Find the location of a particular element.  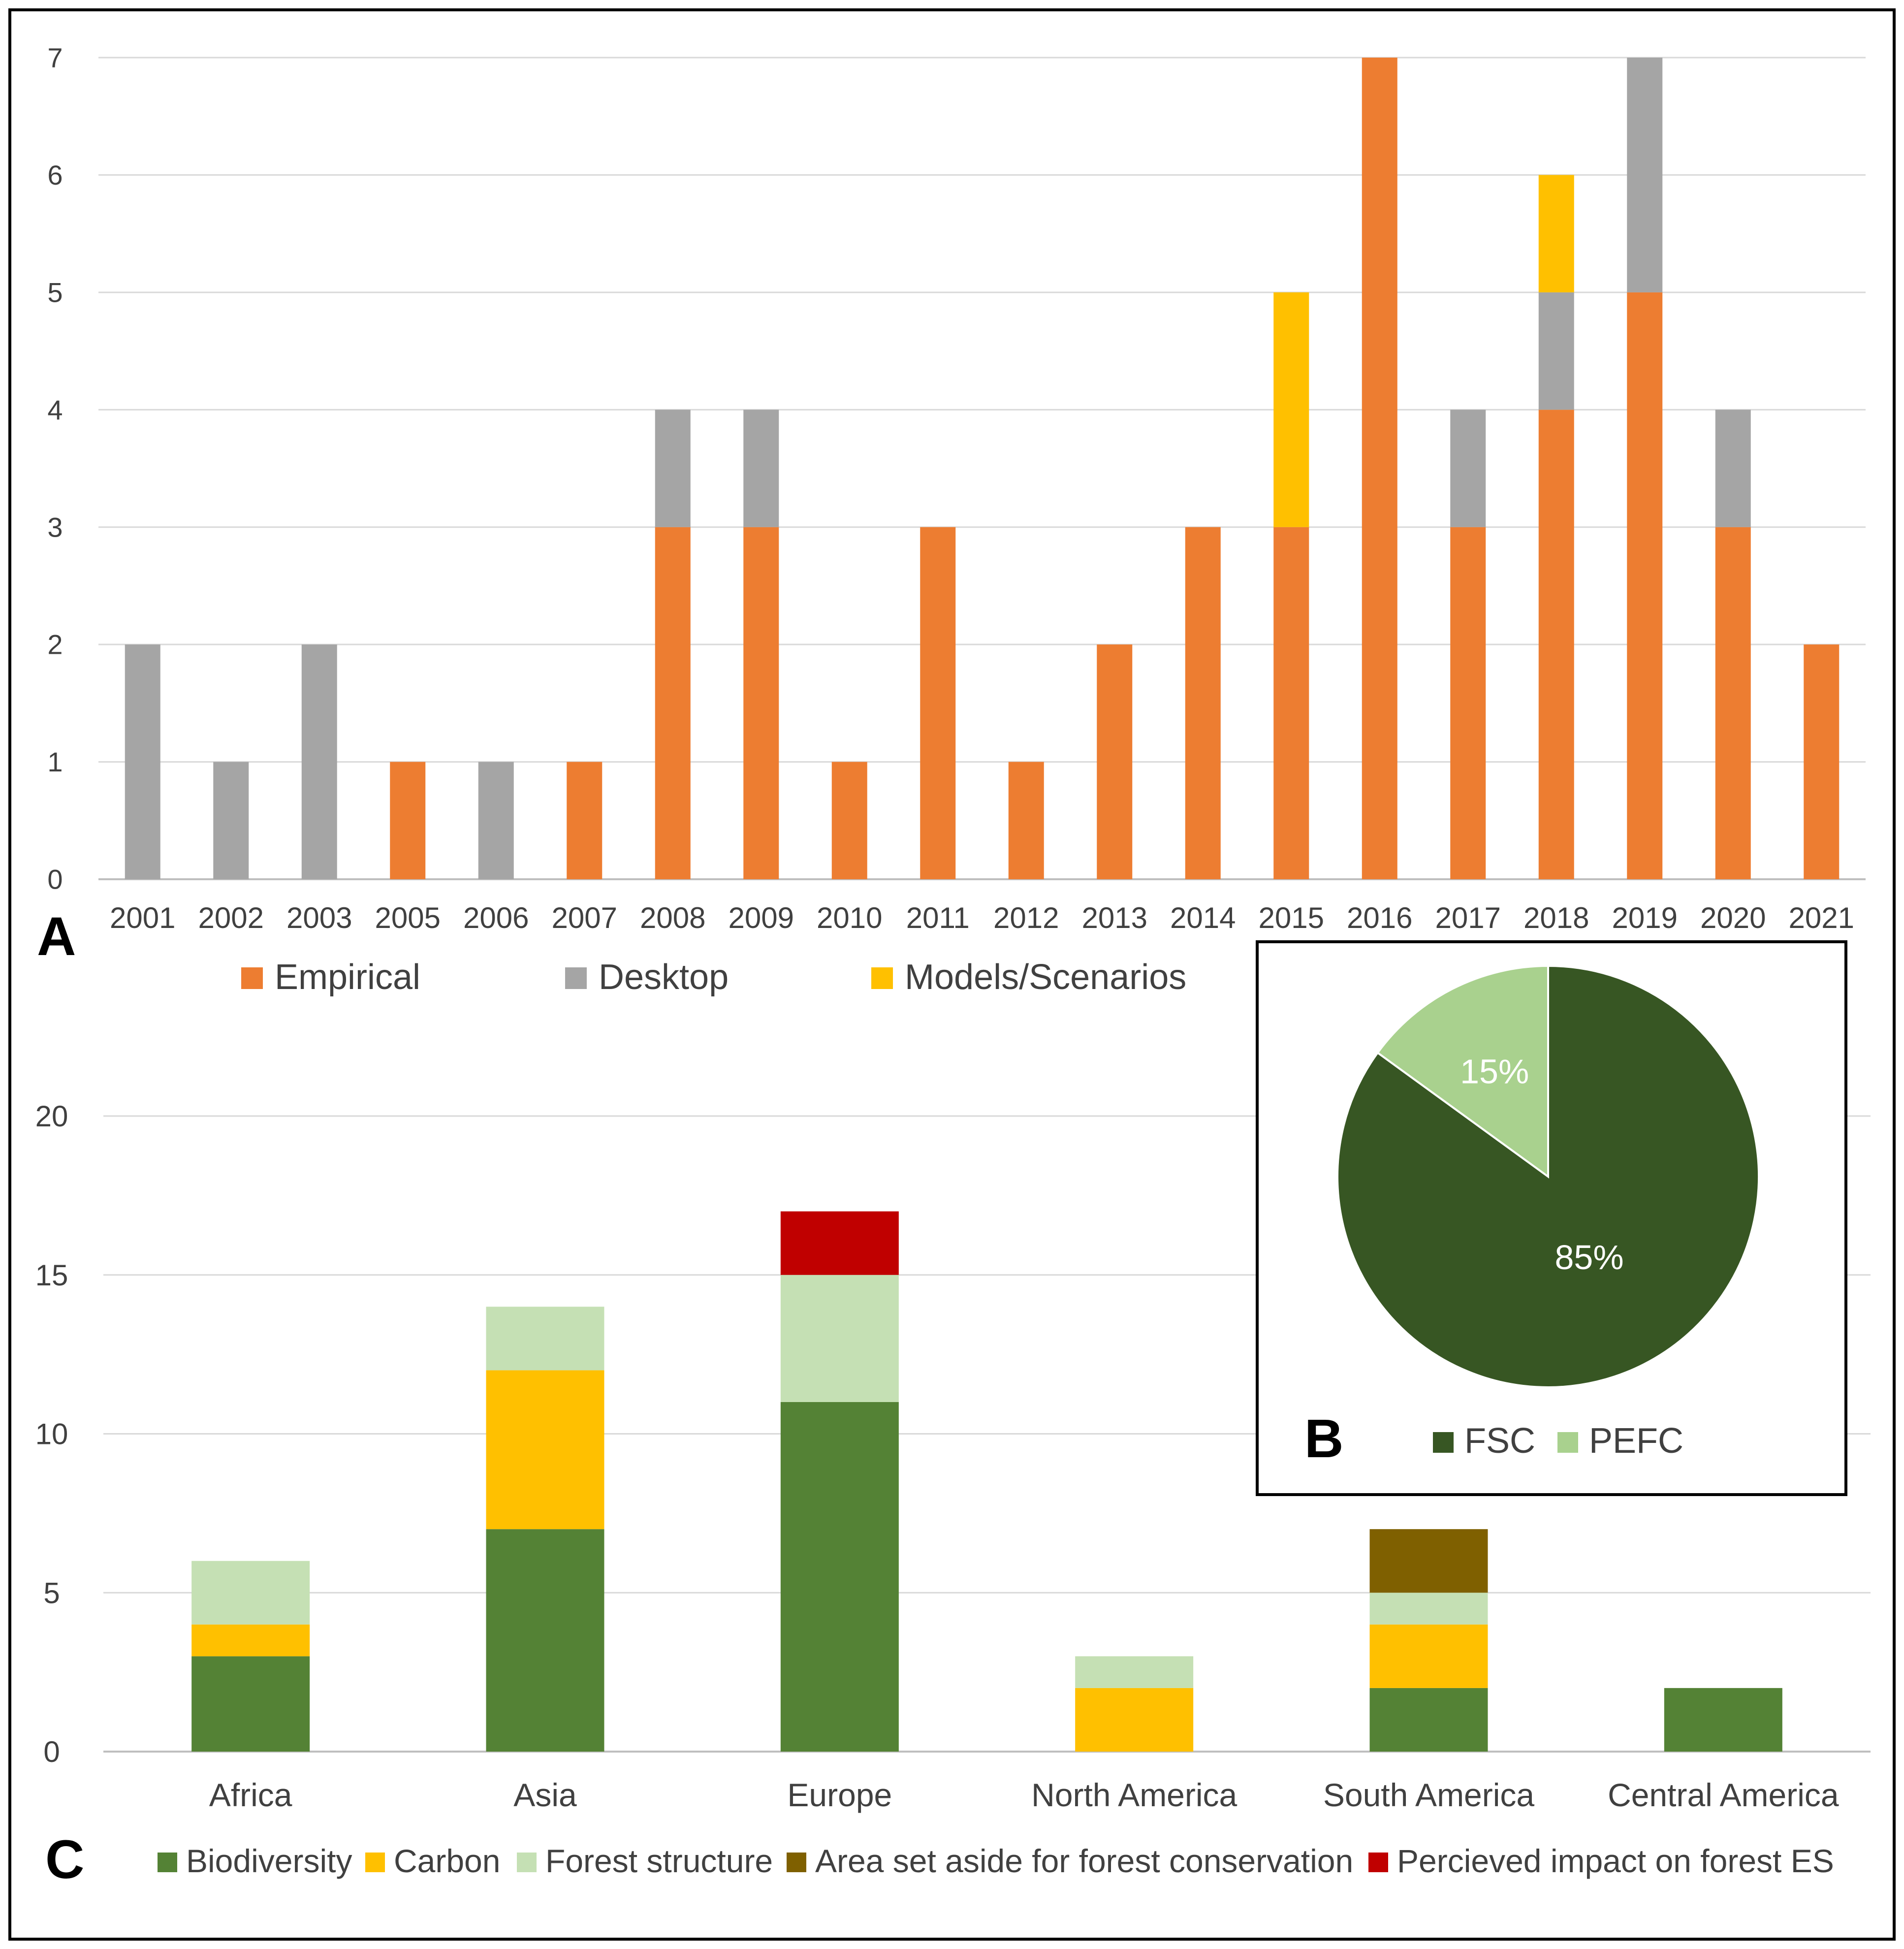

bar-desktop-2002 is located at coordinates (231, 820).